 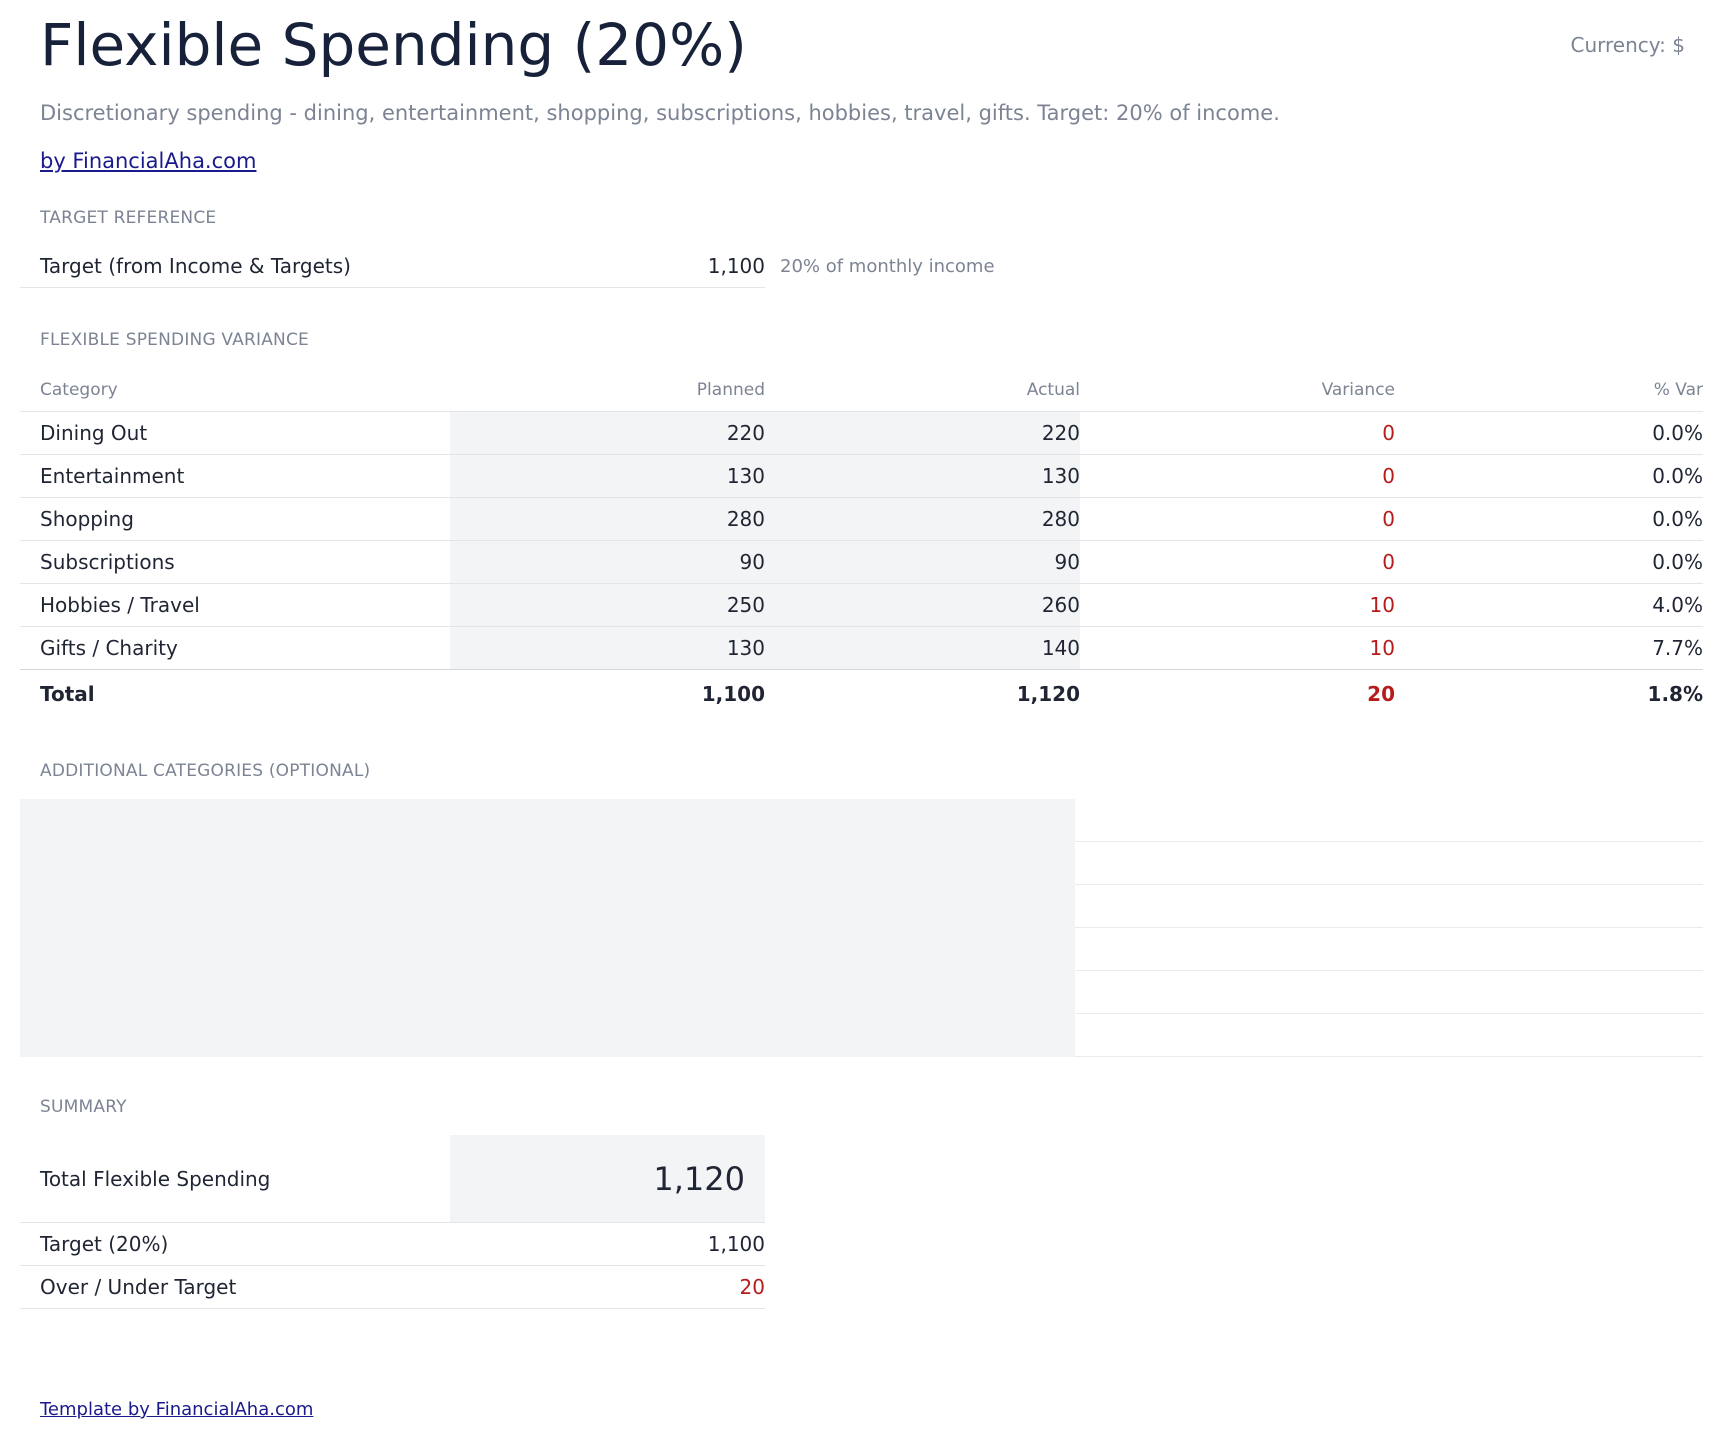 What do you see at coordinates (1358, 390) in the screenshot?
I see `column-header-variance: Variance` at bounding box center [1358, 390].